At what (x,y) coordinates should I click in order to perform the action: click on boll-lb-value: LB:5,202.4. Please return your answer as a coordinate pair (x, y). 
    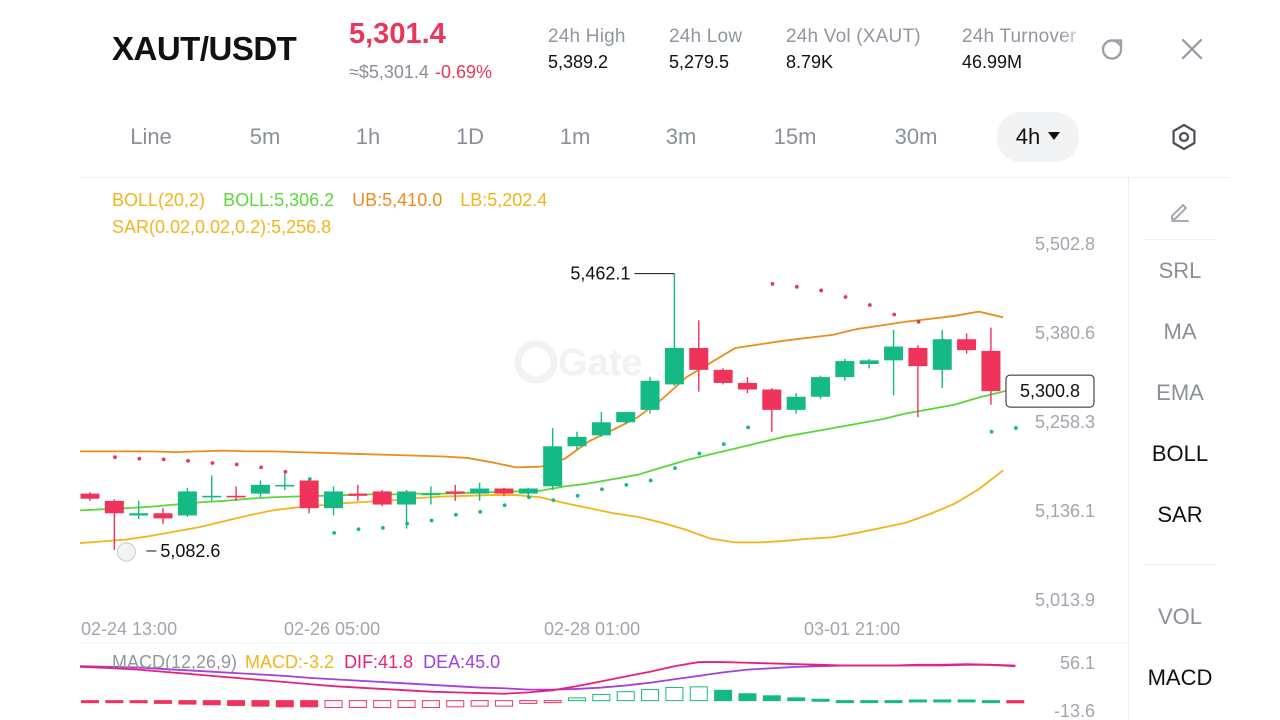
    Looking at the image, I should click on (504, 200).